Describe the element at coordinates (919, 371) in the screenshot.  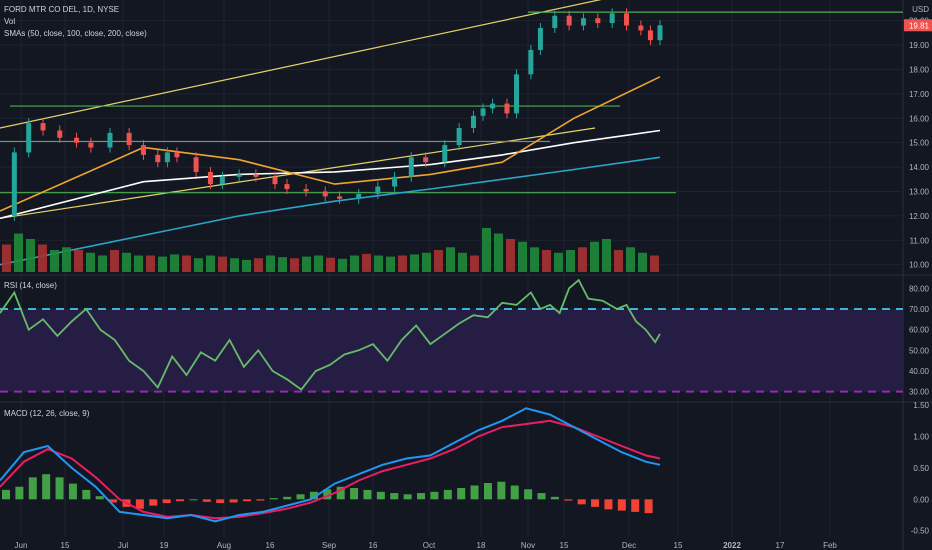
I see `rsi-tick-label: 40.00` at that location.